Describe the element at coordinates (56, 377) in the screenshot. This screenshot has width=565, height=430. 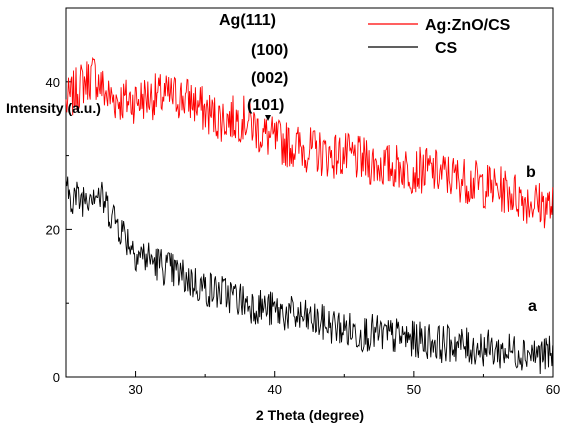
I see `y-tick-label: 0` at that location.